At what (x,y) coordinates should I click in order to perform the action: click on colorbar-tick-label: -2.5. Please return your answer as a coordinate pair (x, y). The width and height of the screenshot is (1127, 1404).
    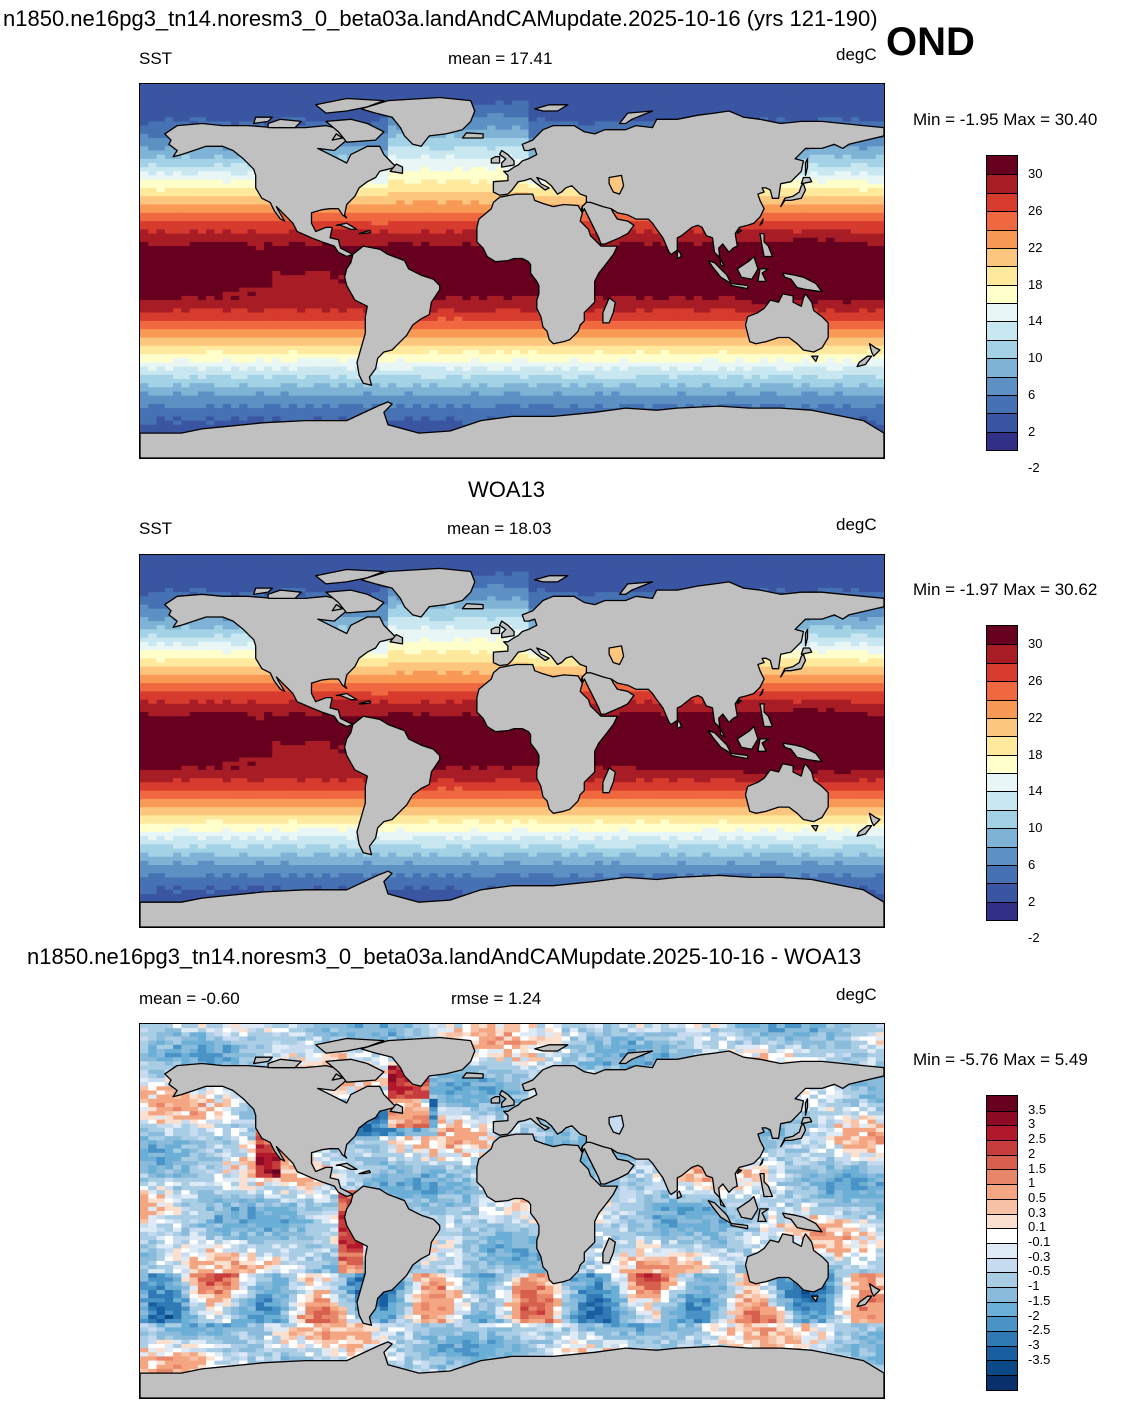
    Looking at the image, I should click on (1039, 1329).